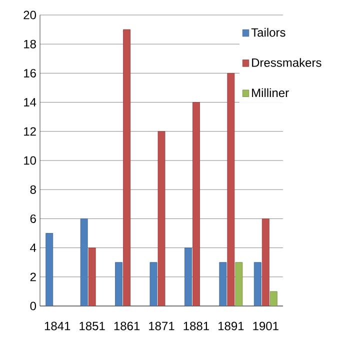 The height and width of the screenshot is (349, 358). I want to click on y-tick-label: 12, so click(30, 131).